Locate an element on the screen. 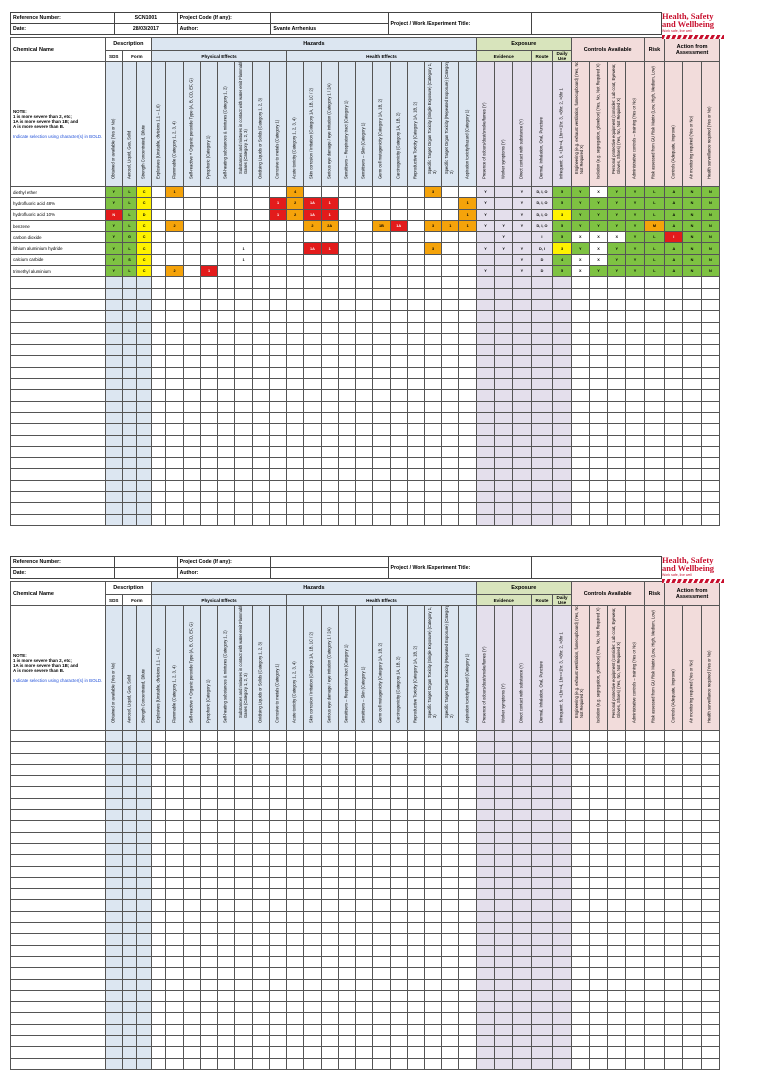 This screenshot has width=768, height=1070. table-cell: 2 is located at coordinates (312, 226).